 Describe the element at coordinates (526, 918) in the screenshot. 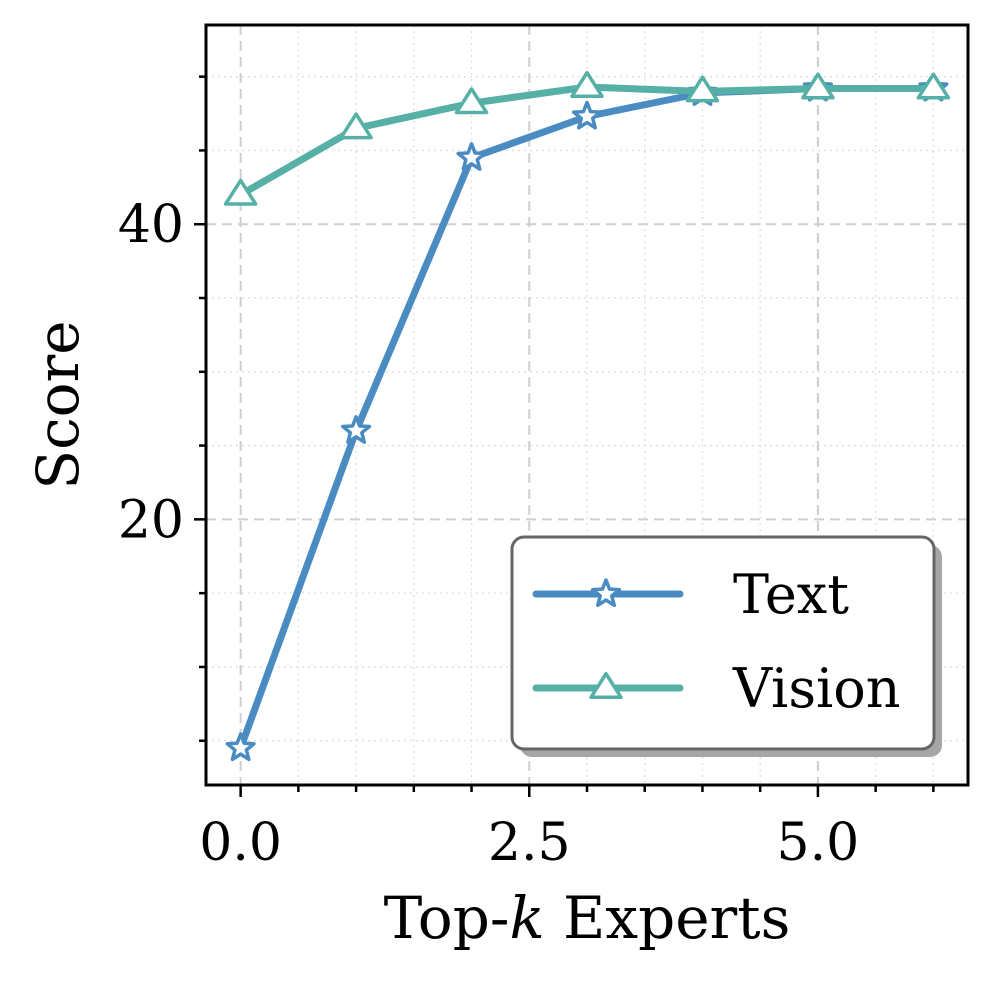

I see `x-axis-label-variable: k` at that location.